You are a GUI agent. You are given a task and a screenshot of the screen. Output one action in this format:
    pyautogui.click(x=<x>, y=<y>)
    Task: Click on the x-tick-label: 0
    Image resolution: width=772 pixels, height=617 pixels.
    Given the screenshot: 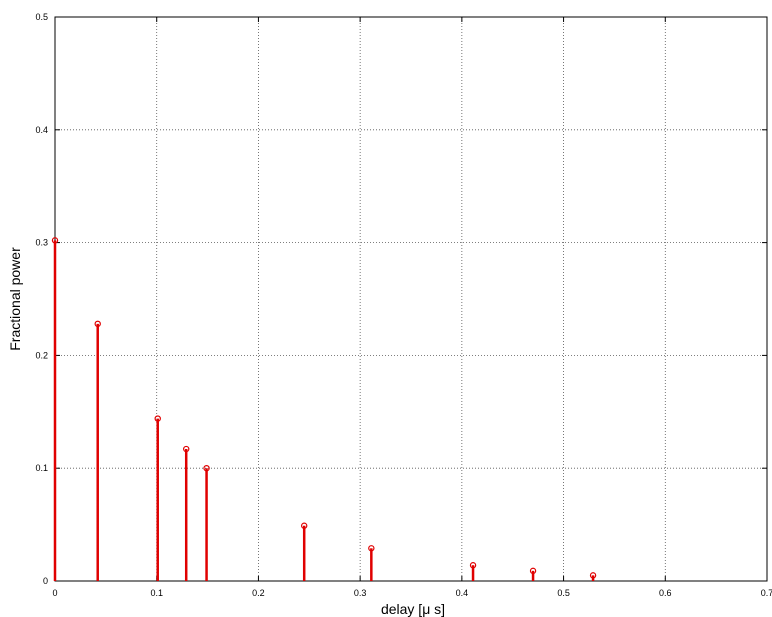 What is the action you would take?
    pyautogui.click(x=54, y=593)
    